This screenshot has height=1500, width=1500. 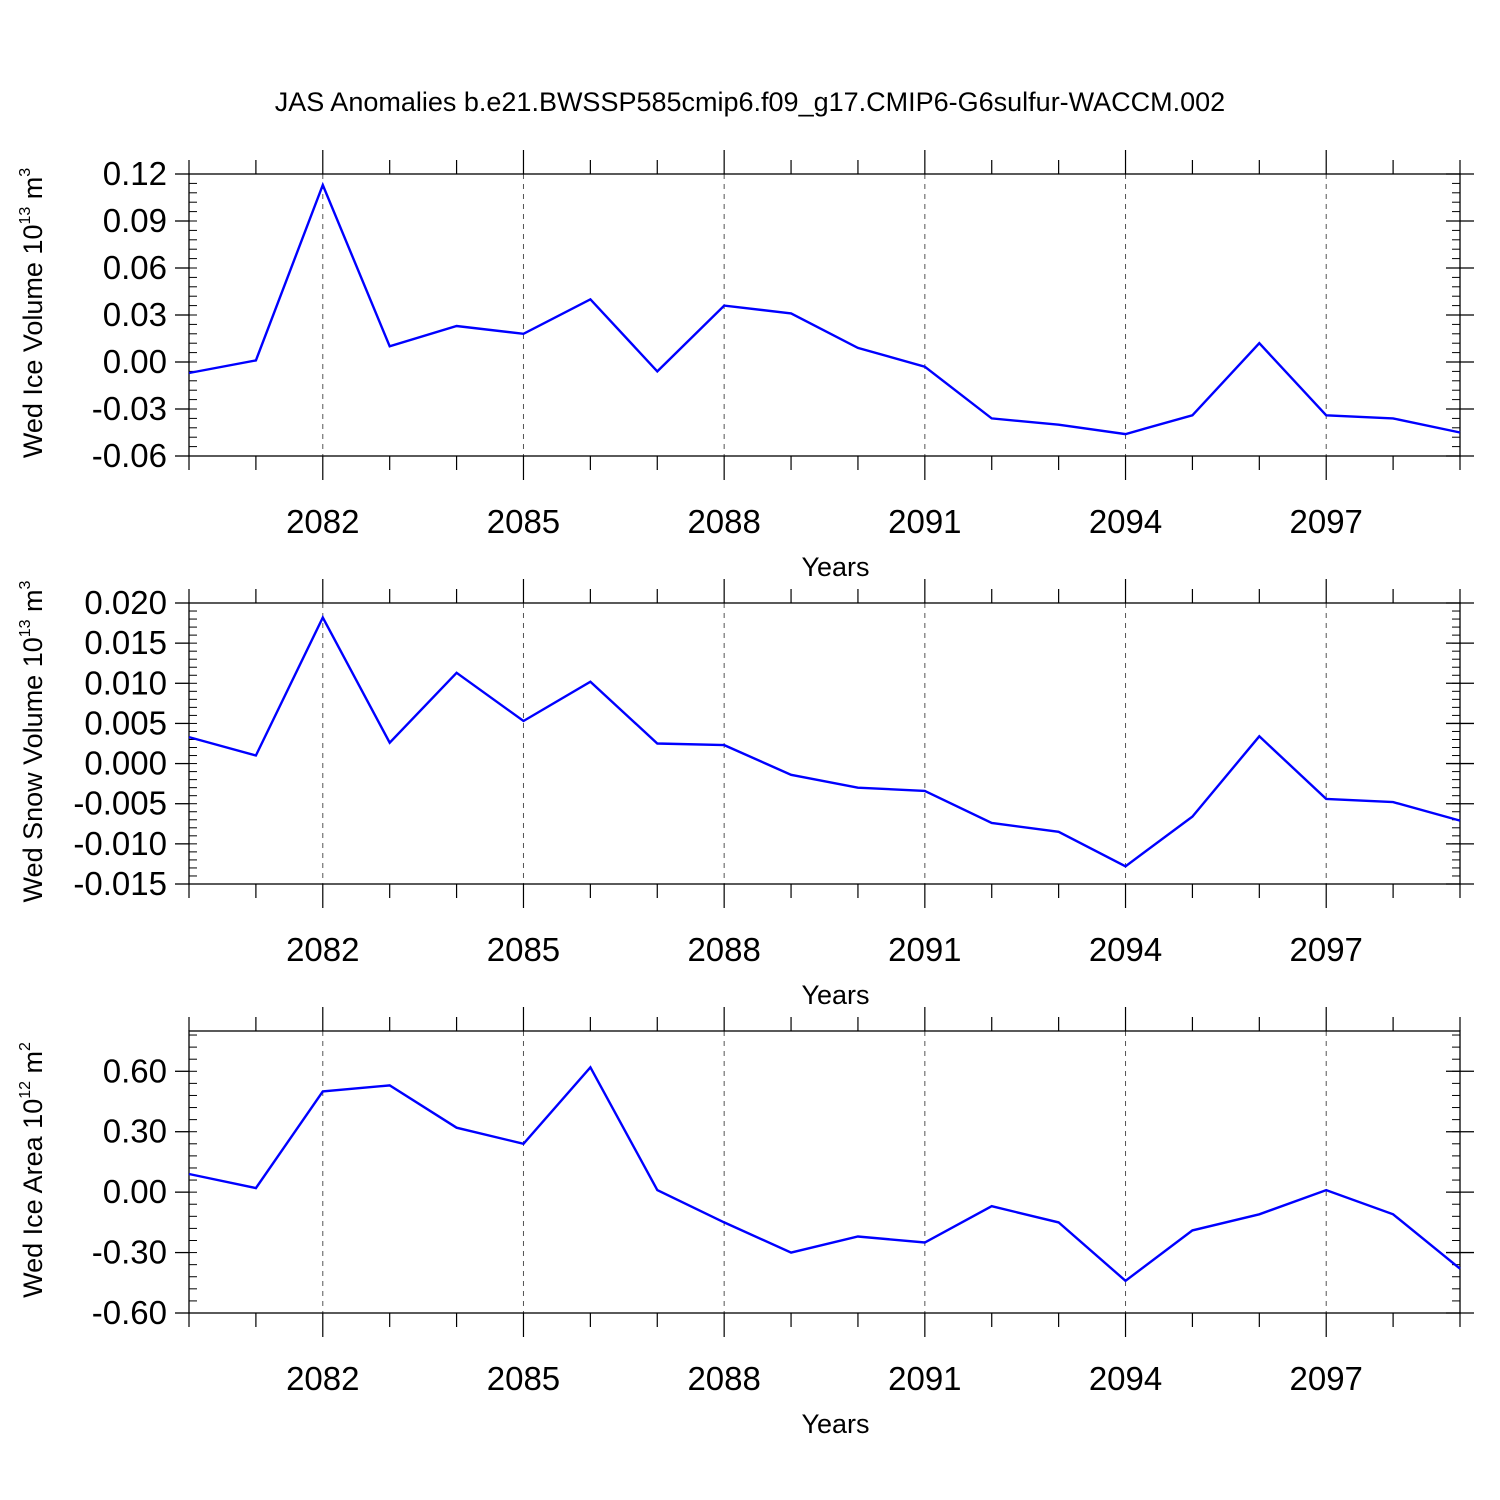 I want to click on y-axis-title-ylabel-main: Wed Ice Area 10, so click(x=33, y=1198).